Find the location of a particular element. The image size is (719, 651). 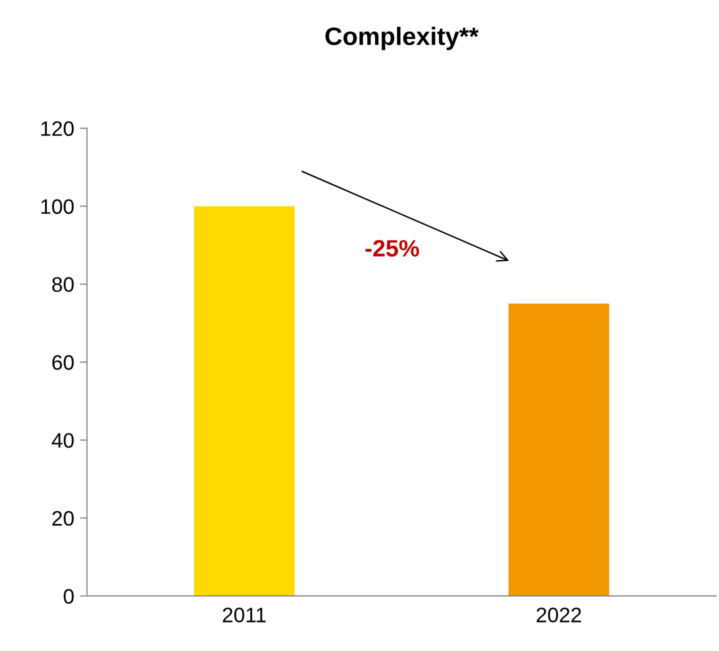

y-tick-label: 80 is located at coordinates (63, 284).